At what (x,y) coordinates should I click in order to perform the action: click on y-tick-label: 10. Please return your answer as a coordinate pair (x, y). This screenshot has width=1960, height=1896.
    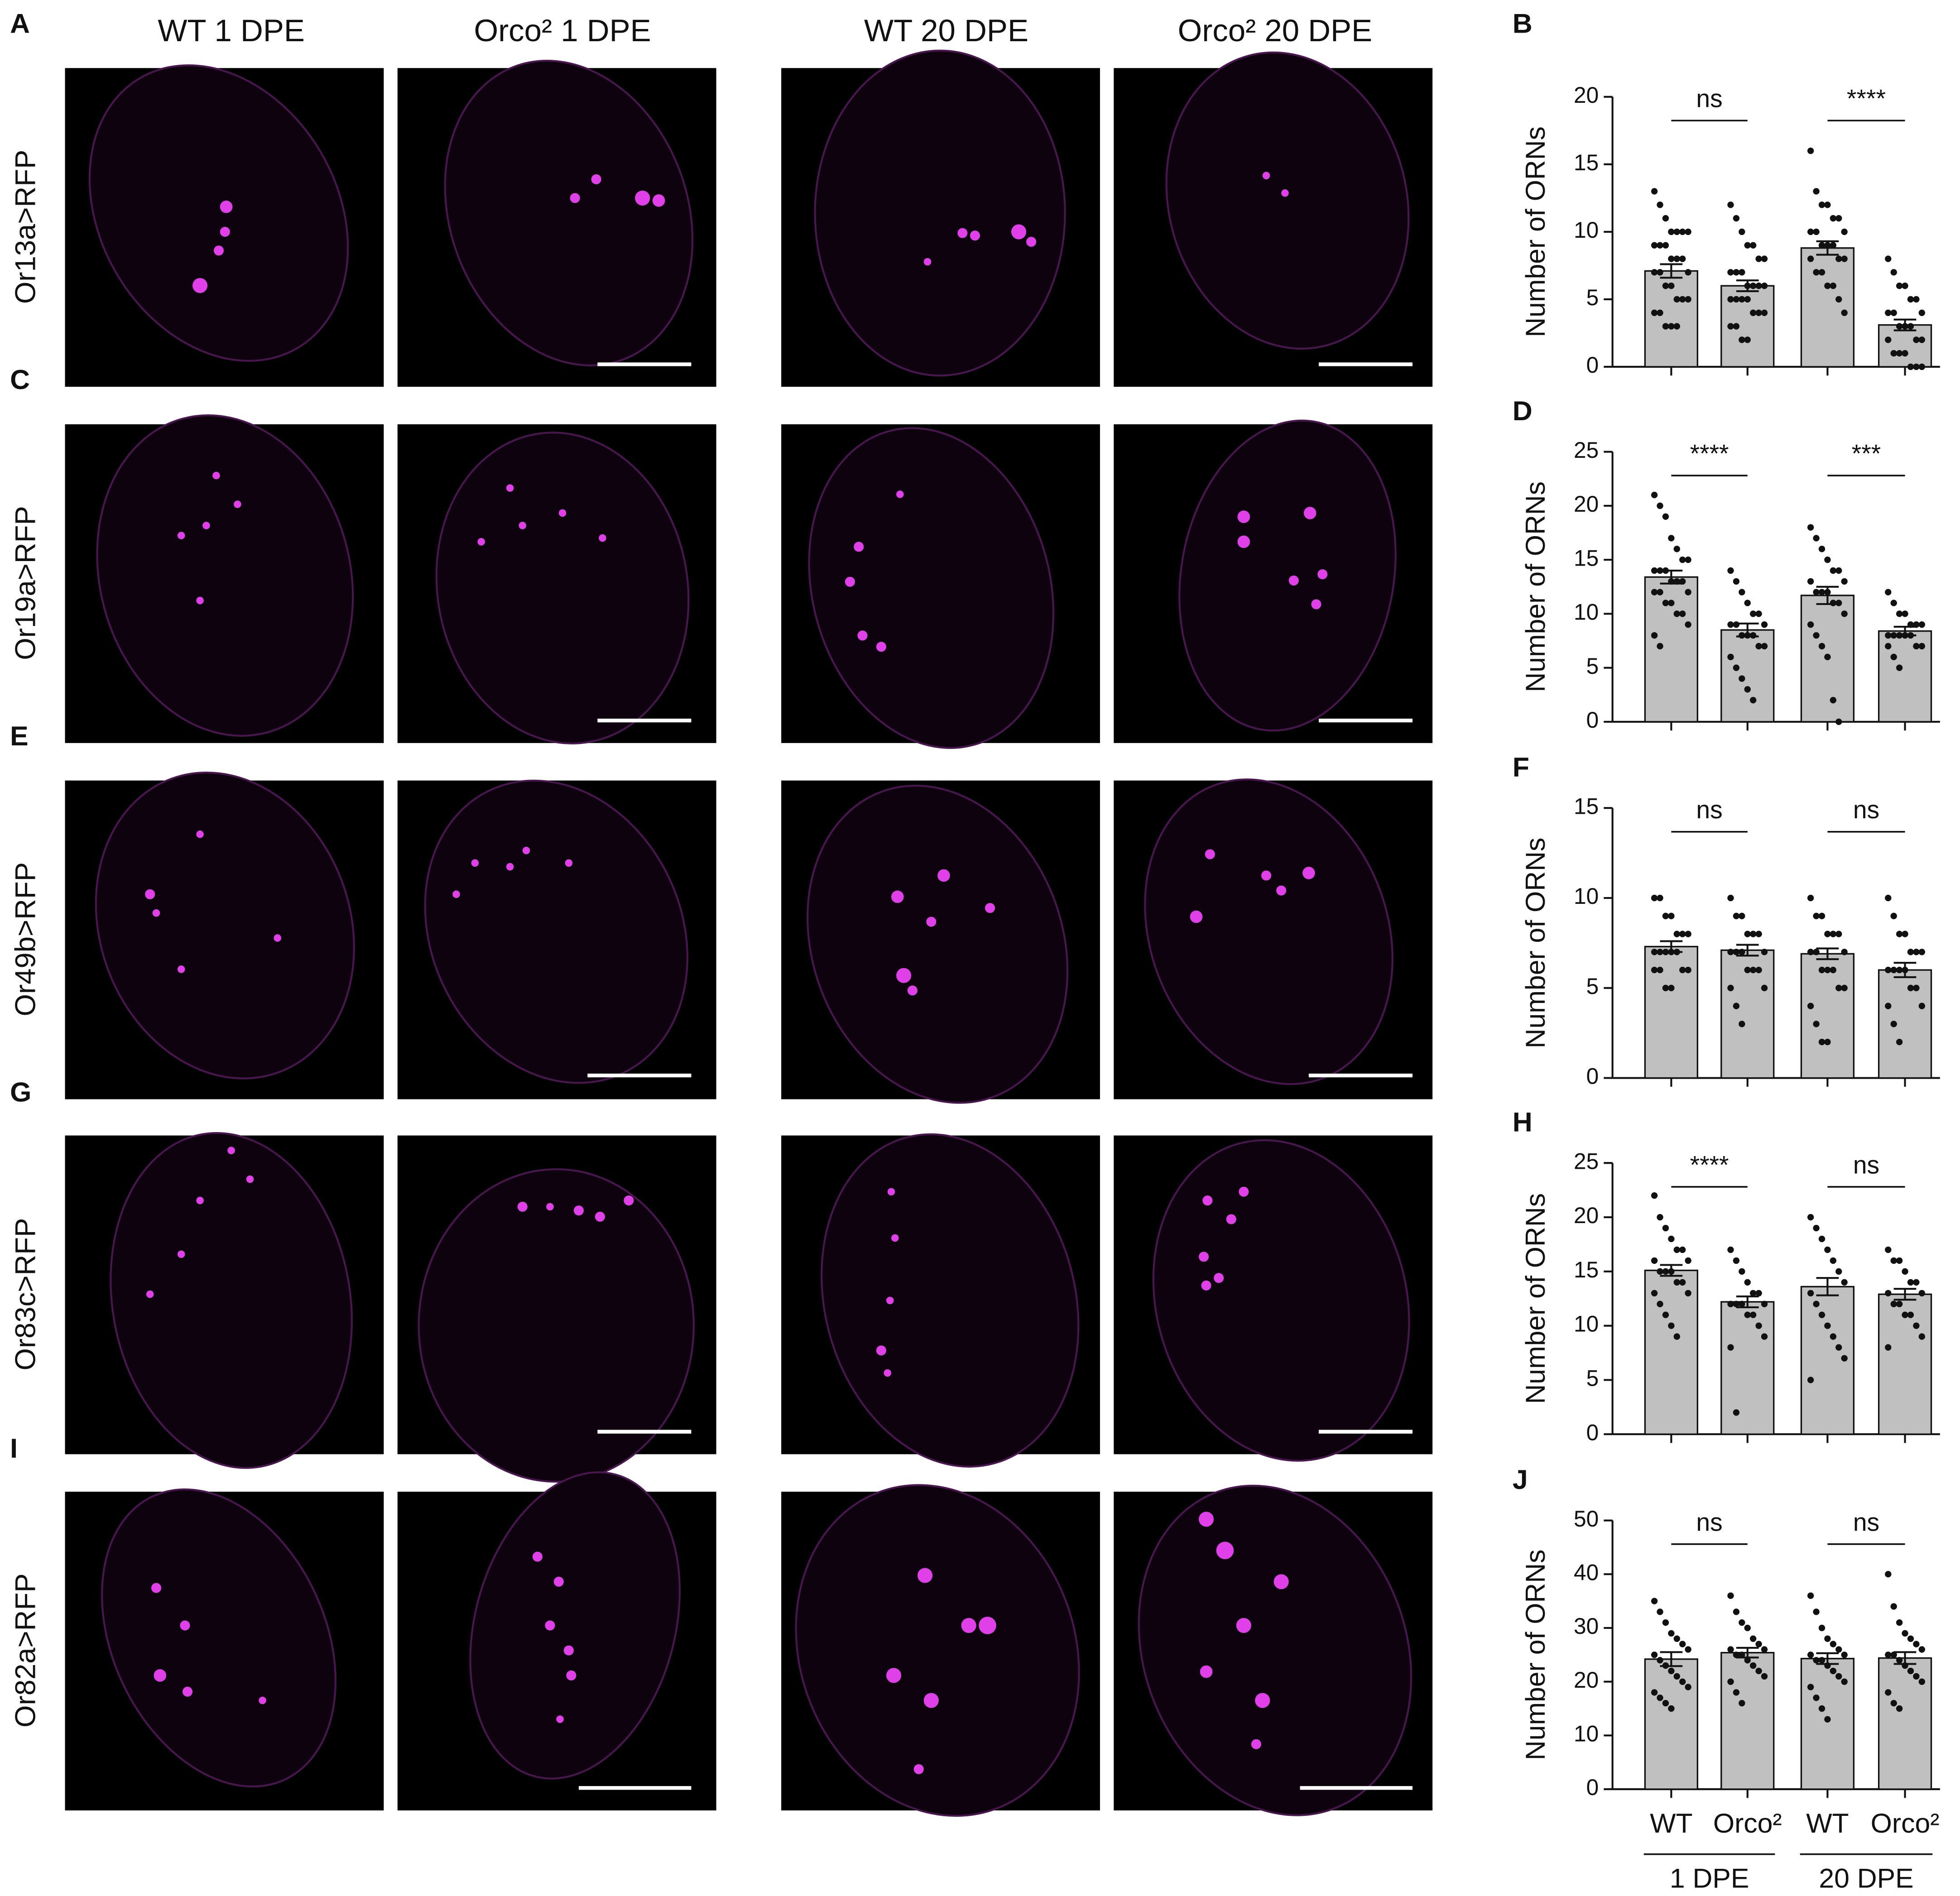
    Looking at the image, I should click on (1586, 1324).